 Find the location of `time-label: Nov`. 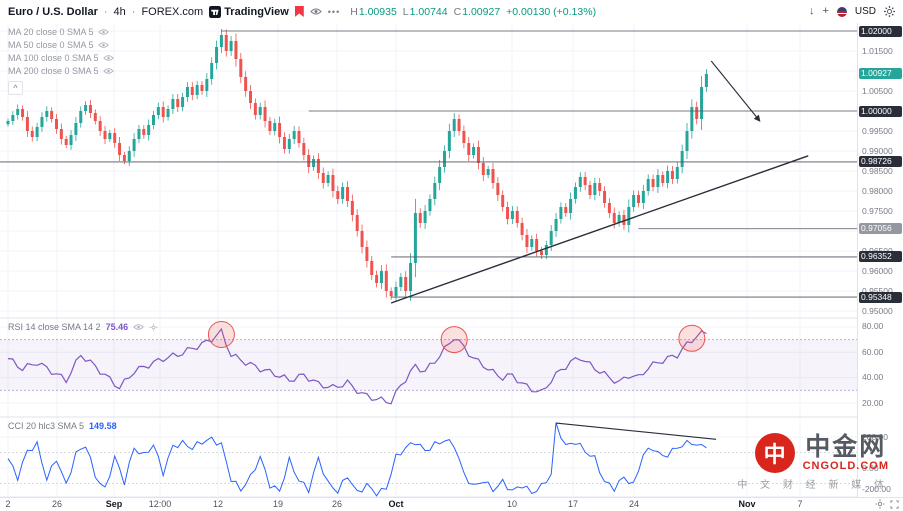

time-label: Nov is located at coordinates (747, 504).